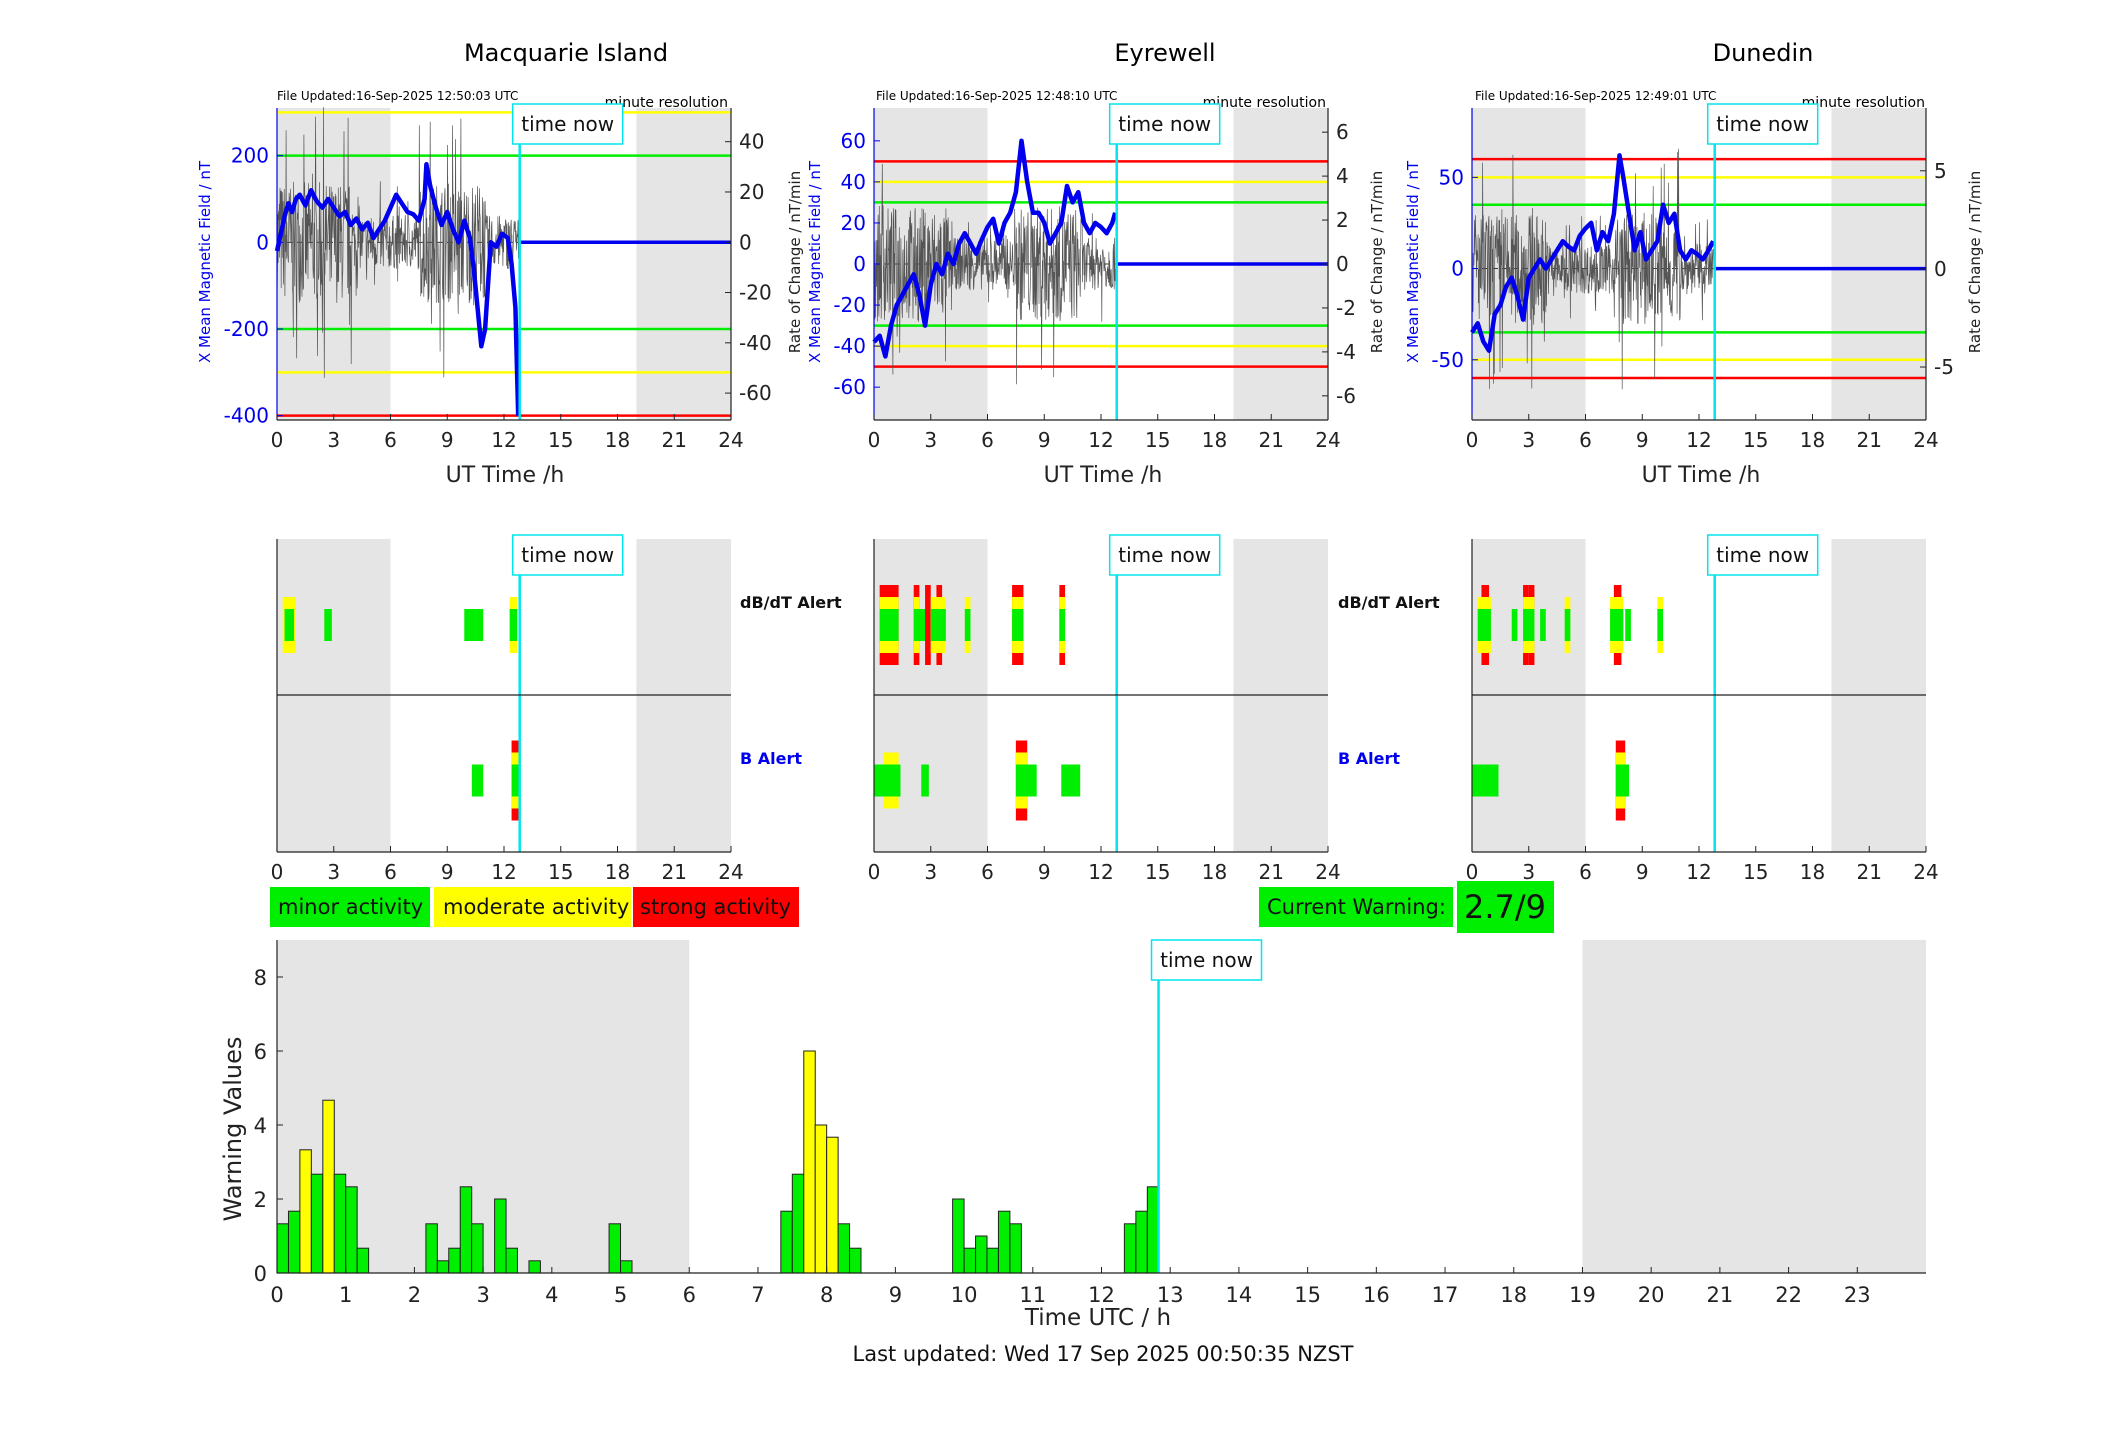 The width and height of the screenshot is (2117, 1437). I want to click on b-alert-label-dunedin: B Alert, so click(1369, 758).